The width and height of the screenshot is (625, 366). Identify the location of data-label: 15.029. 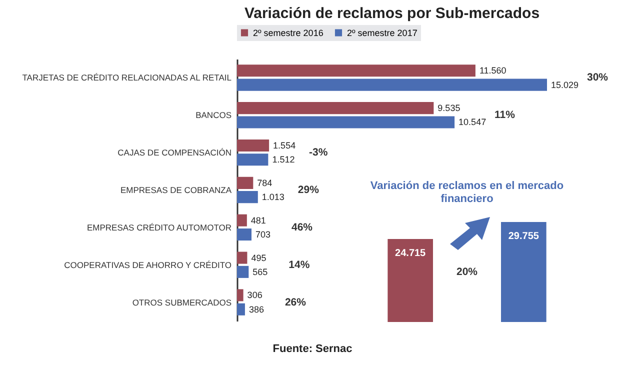
(565, 85).